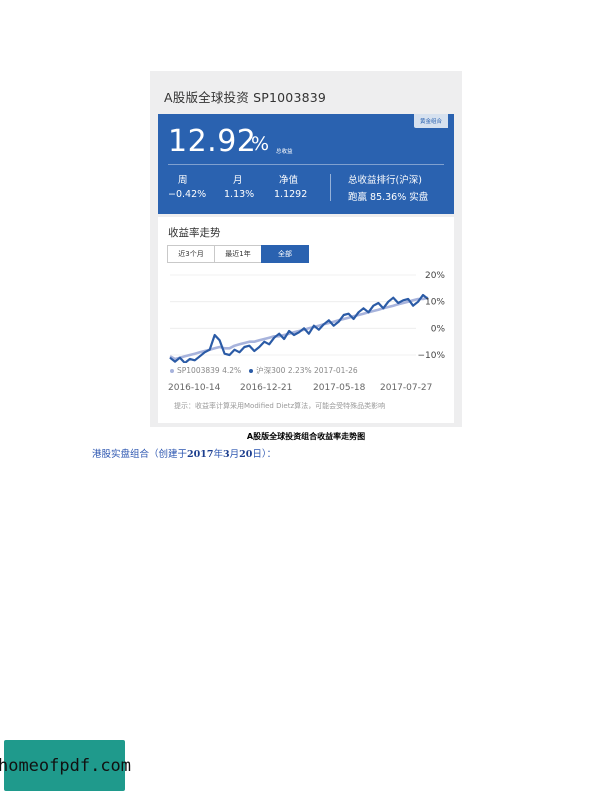 This screenshot has height=792, width=612. I want to click on rank-value: 跑赢 85.36% 实盘, so click(388, 197).